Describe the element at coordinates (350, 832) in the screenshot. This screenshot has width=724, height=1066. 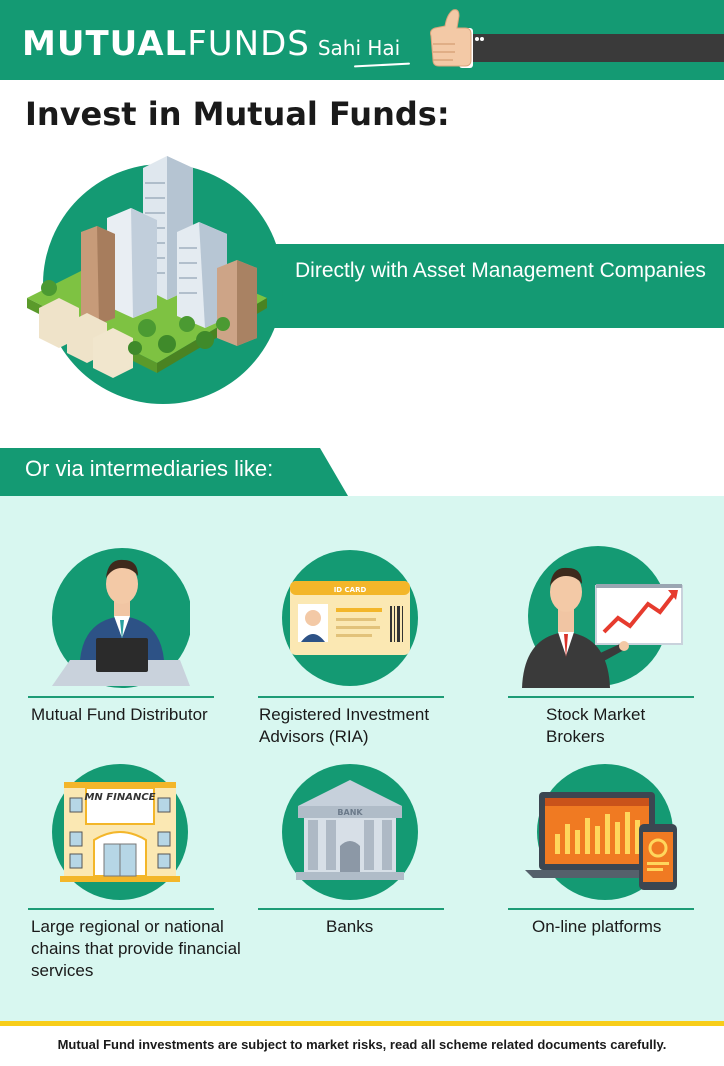
I see `bank-building-icon: BANK` at that location.